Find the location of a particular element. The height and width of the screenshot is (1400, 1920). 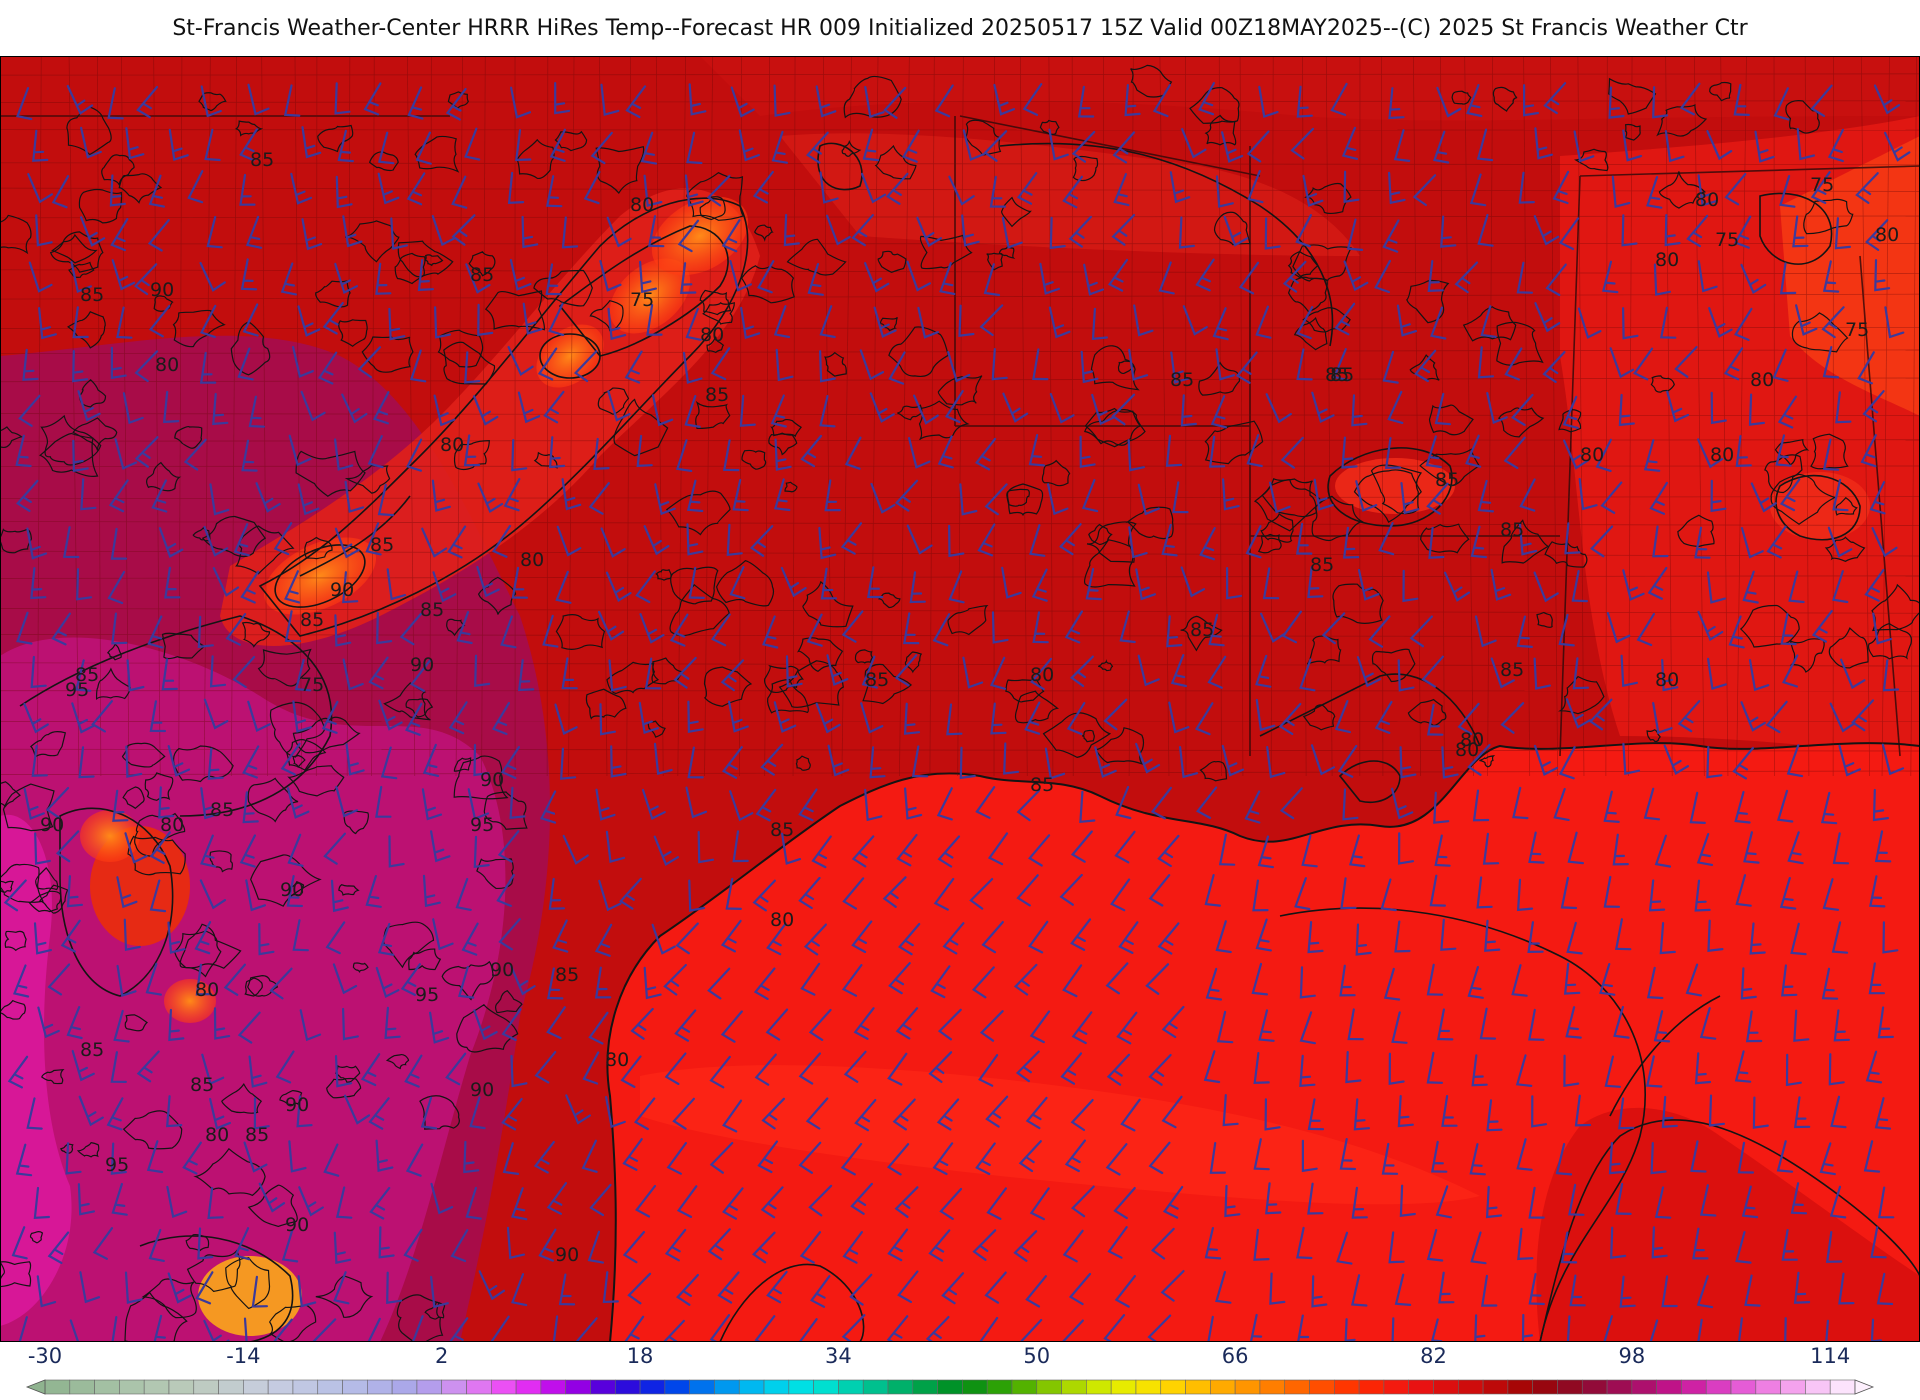

hot-region-magenta is located at coordinates (36, 1070).